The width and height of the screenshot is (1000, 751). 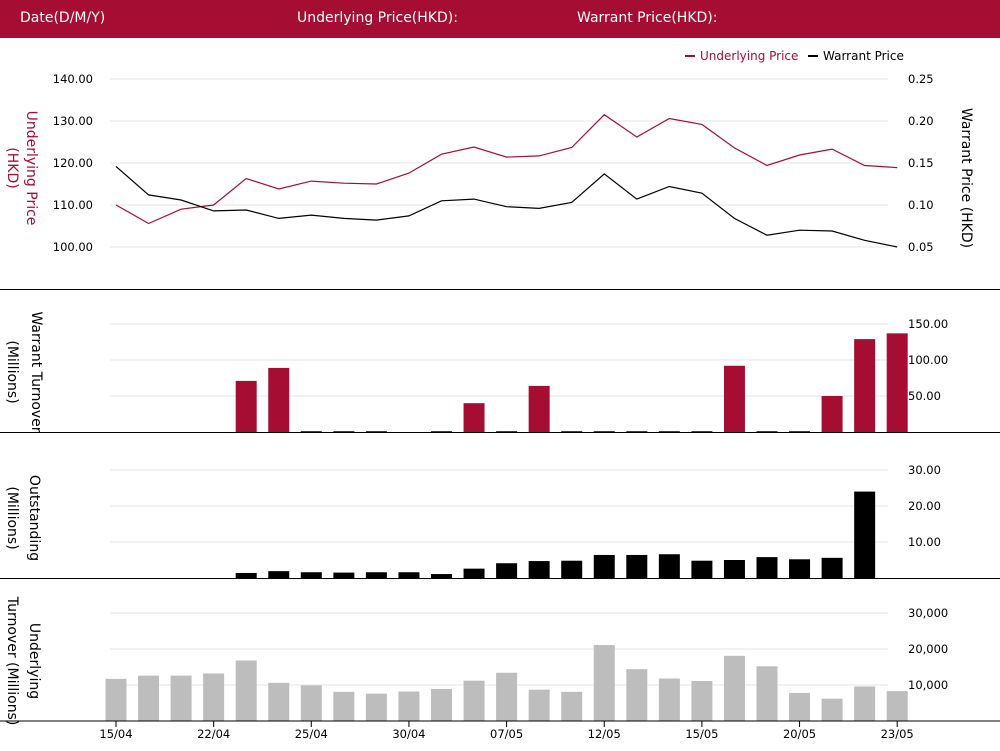 What do you see at coordinates (928, 324) in the screenshot?
I see `y-right-tick-label: 150.00` at bounding box center [928, 324].